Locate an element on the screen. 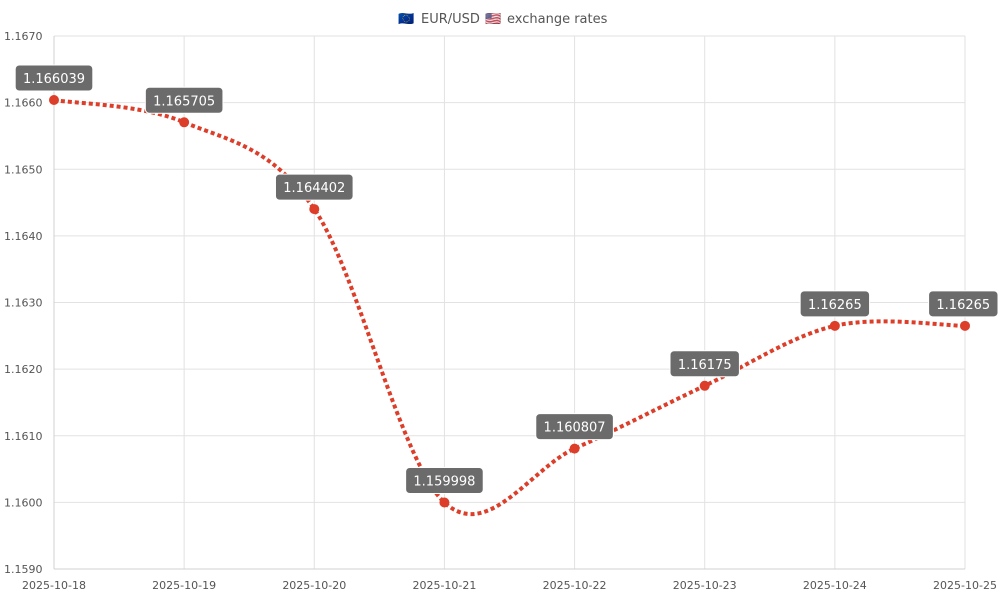 This screenshot has height=600, width=1000. chart-title: 🇪🇺 EUR/USD 🇺🇸 exchange rates is located at coordinates (503, 19).